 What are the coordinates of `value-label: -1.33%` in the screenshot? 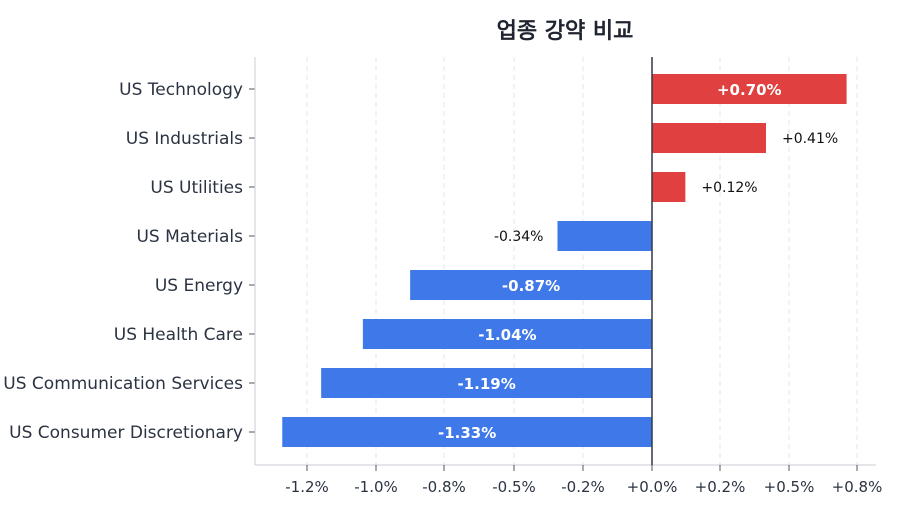 It's located at (467, 433).